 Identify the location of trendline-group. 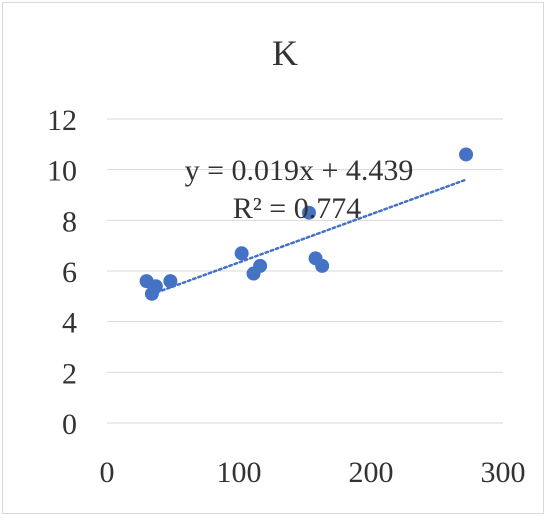
(309, 237).